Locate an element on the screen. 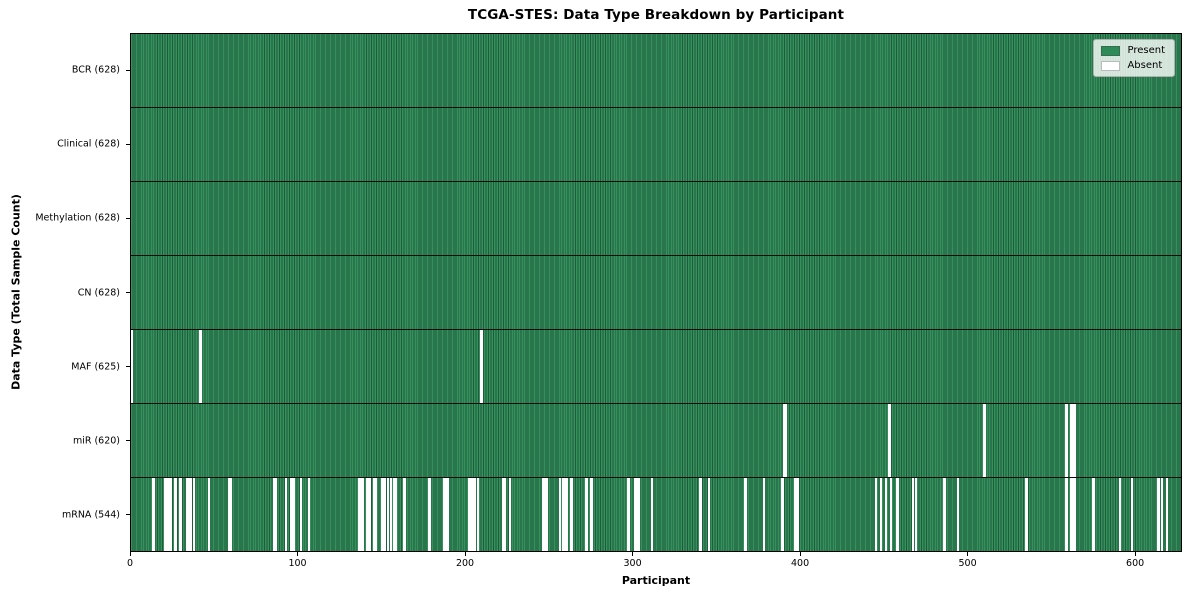 The width and height of the screenshot is (1200, 600). x-tick-label-600: 600 is located at coordinates (1135, 563).